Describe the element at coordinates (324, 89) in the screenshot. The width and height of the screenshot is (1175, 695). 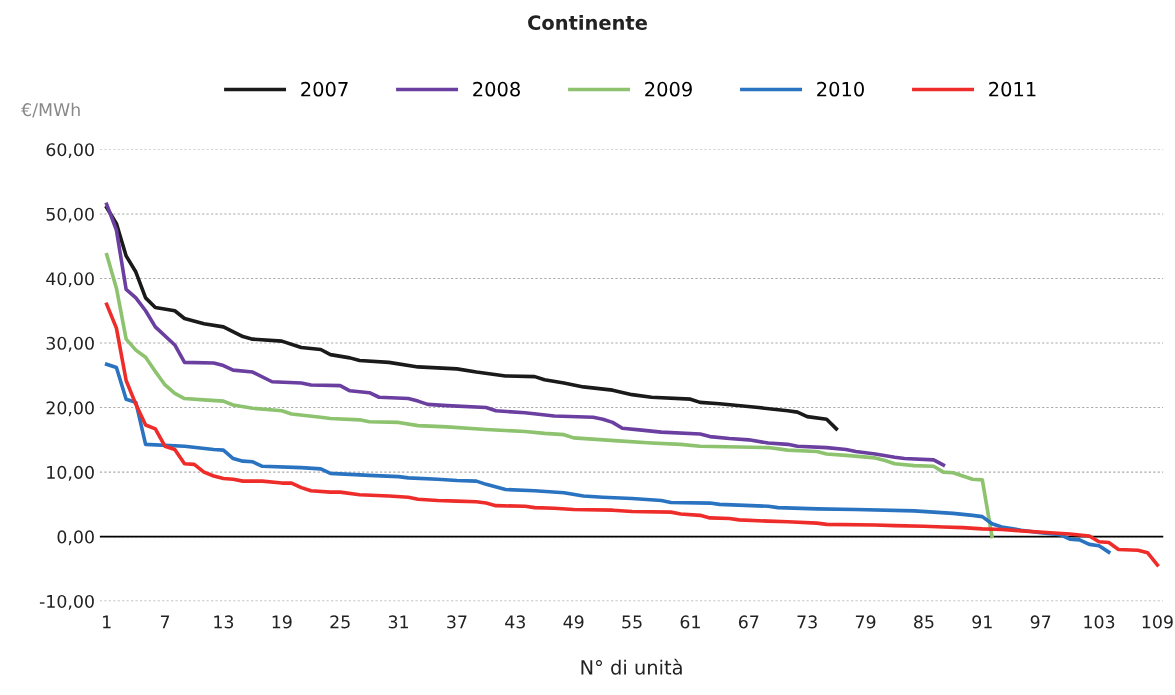
I see `legend-label: 2007` at that location.